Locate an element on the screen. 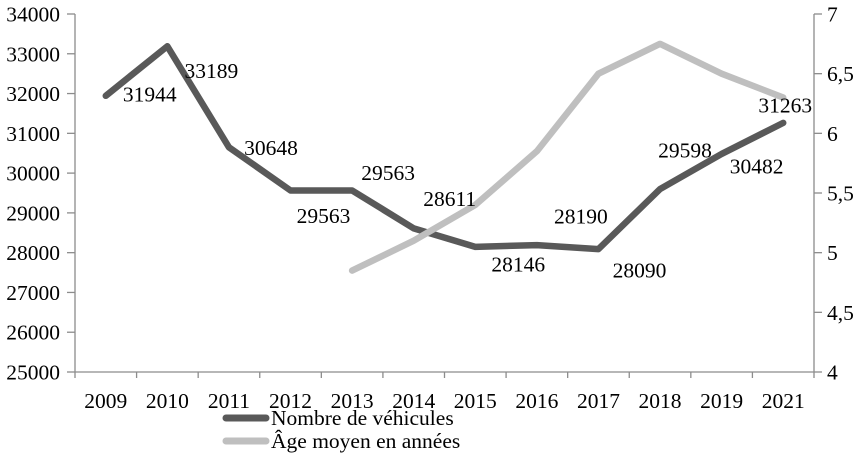  right-axis-tick-label: 6,5 is located at coordinates (840, 74).